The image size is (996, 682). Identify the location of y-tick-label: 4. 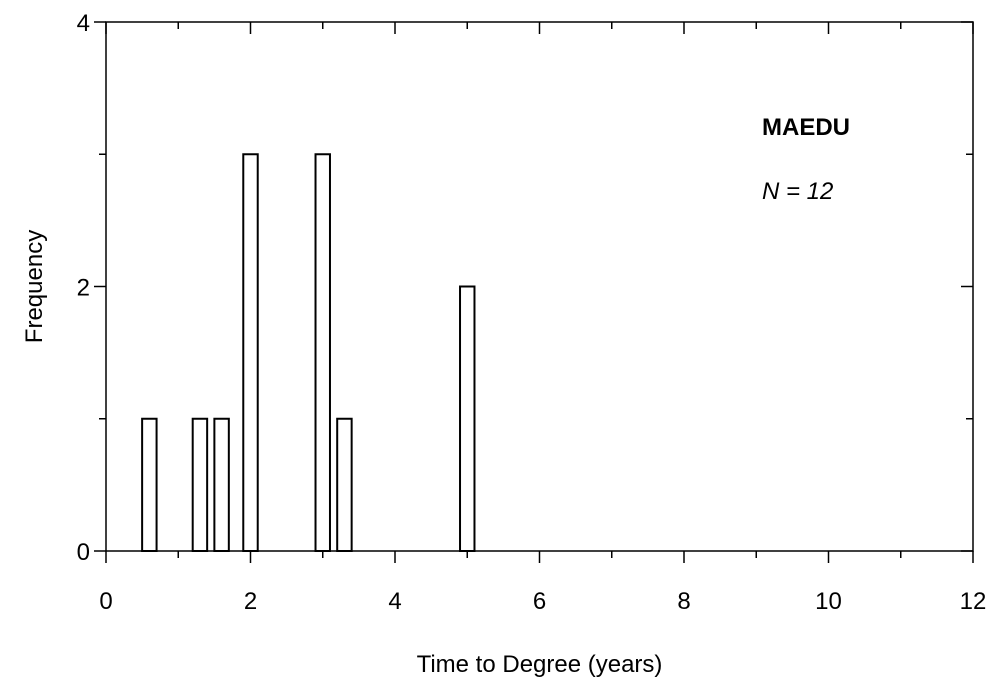
(83, 23).